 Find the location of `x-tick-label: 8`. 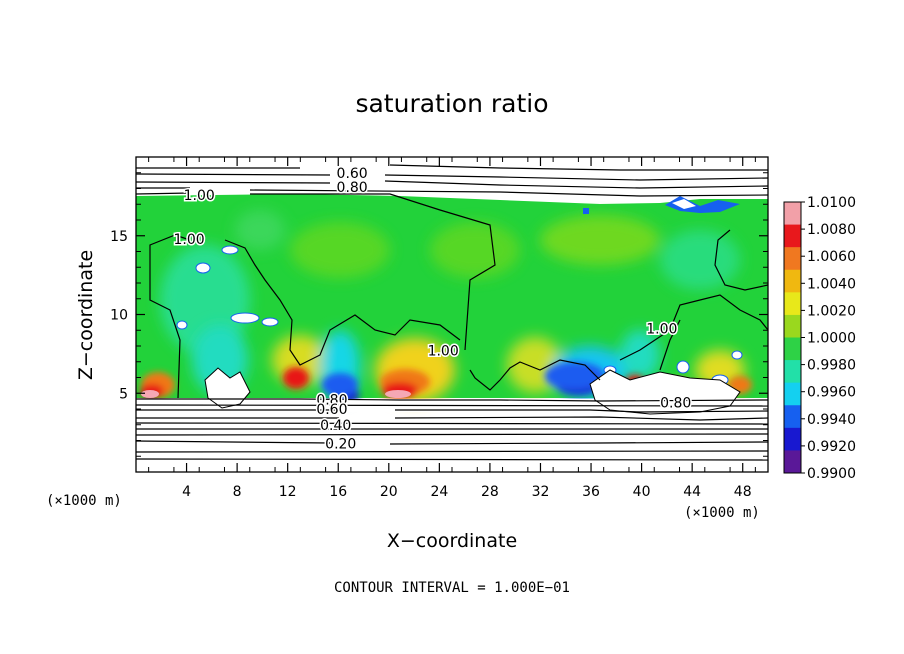

x-tick-label: 8 is located at coordinates (237, 492).